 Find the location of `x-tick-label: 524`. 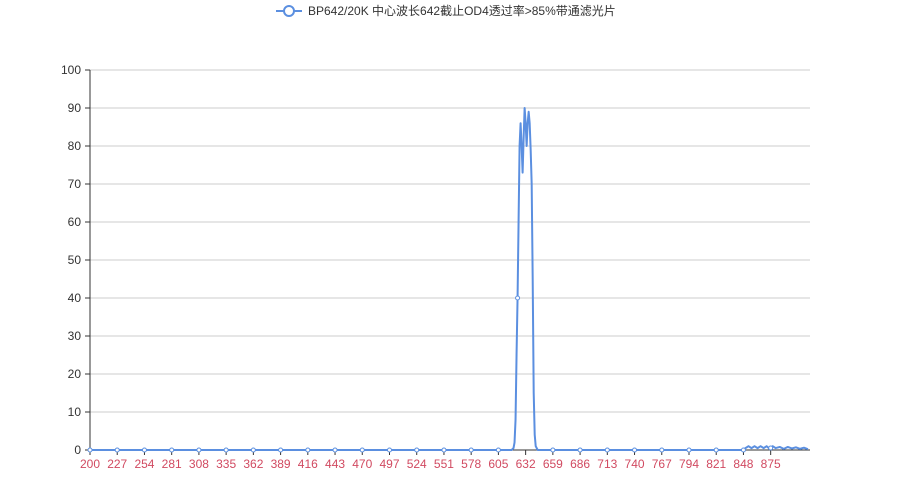

x-tick-label: 524 is located at coordinates (417, 464).